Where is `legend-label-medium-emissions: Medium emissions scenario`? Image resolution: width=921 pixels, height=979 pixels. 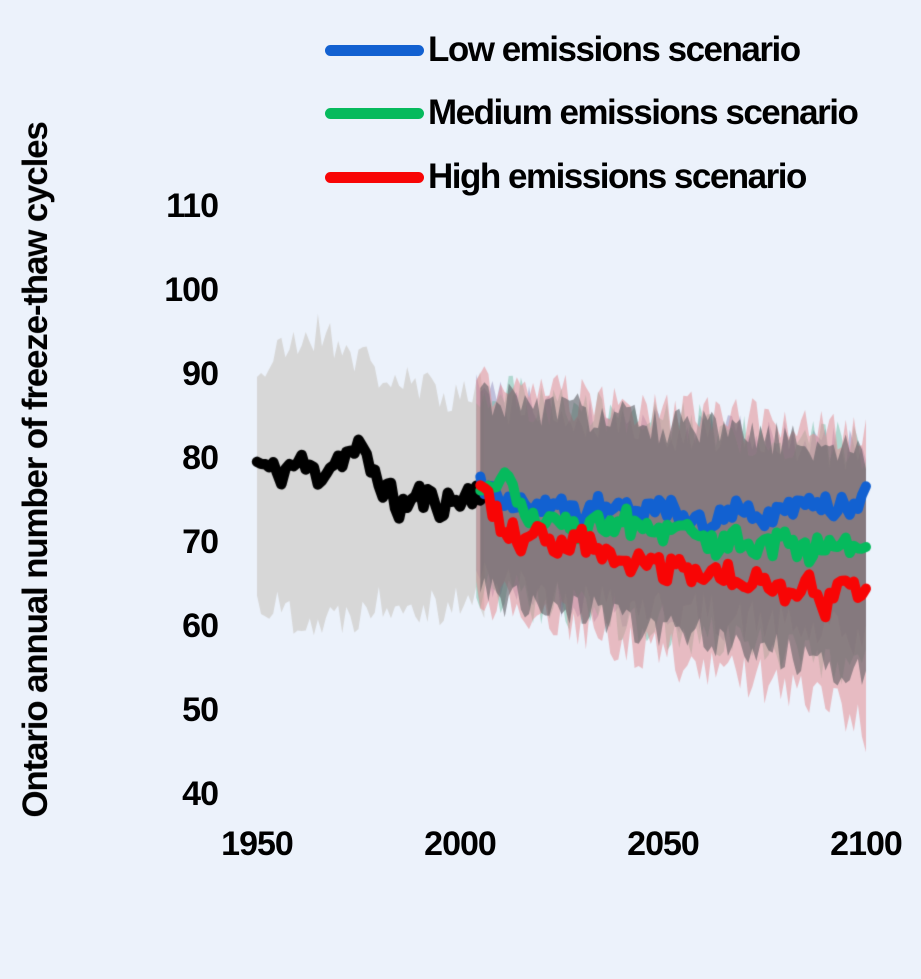
legend-label-medium-emissions: Medium emissions scenario is located at coordinates (643, 112).